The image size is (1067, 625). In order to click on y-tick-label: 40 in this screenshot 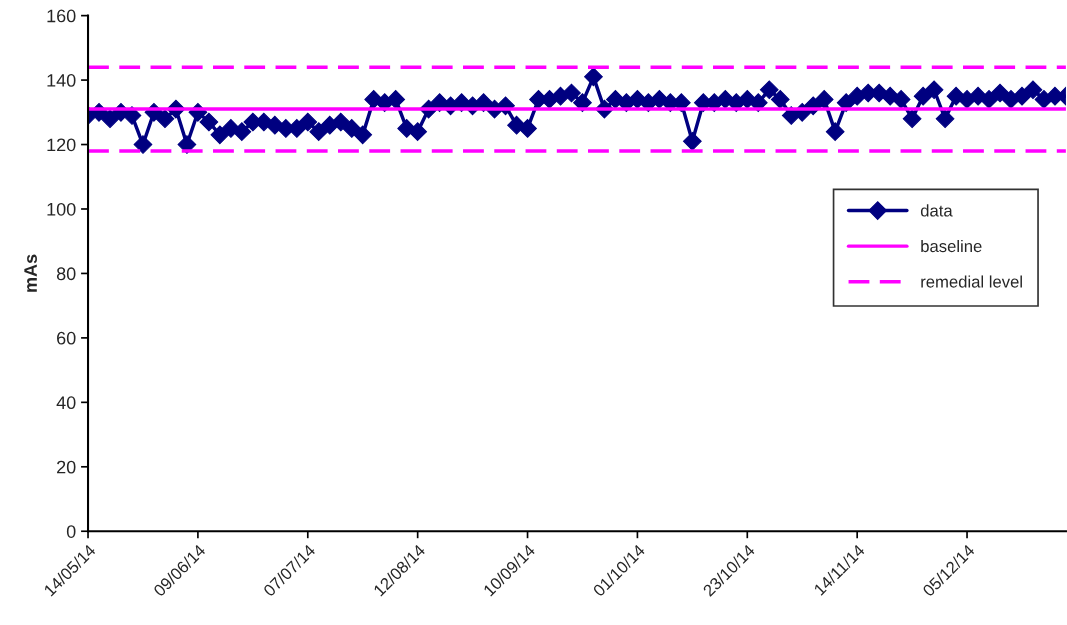, I will do `click(66, 403)`.